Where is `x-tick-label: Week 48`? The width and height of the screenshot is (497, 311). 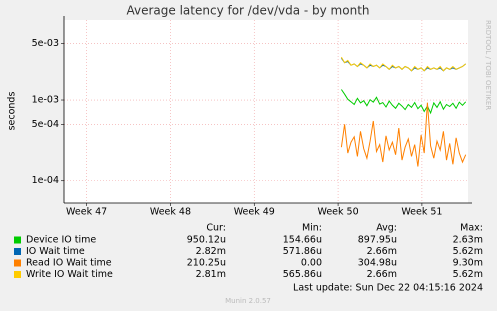 x-tick-label: Week 48 is located at coordinates (170, 212).